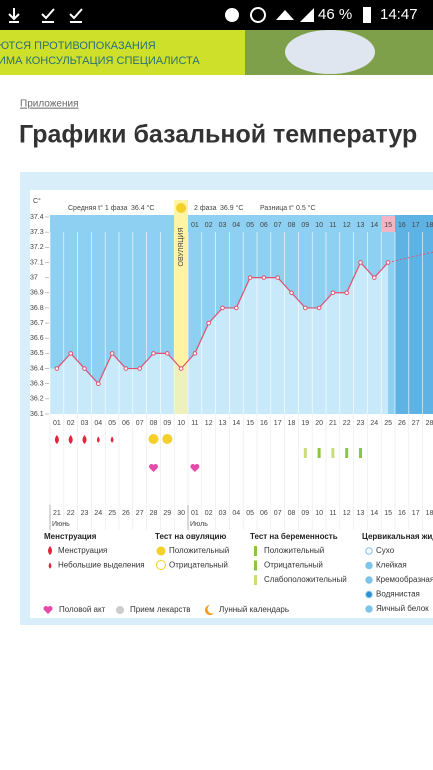  Describe the element at coordinates (160, 609) in the screenshot. I see `legend-item: Прием лекарств` at that location.